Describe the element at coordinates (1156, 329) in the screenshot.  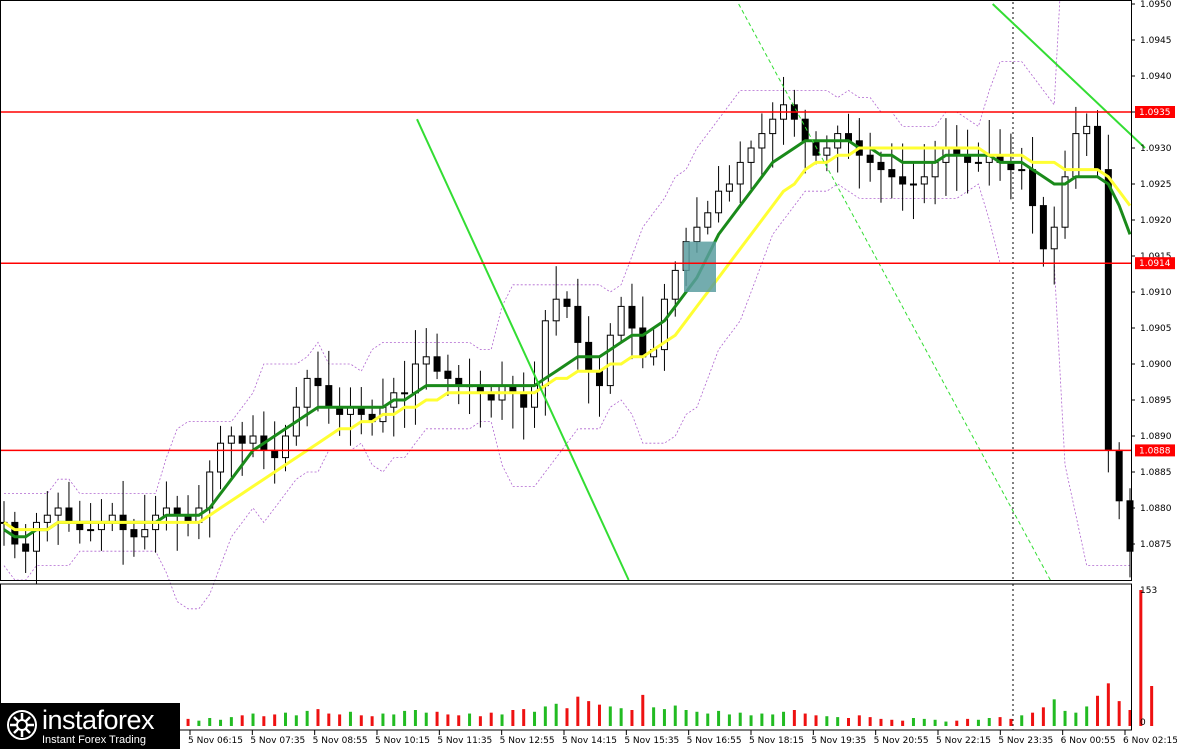
I see `price-tick-label: 1.0905` at that location.